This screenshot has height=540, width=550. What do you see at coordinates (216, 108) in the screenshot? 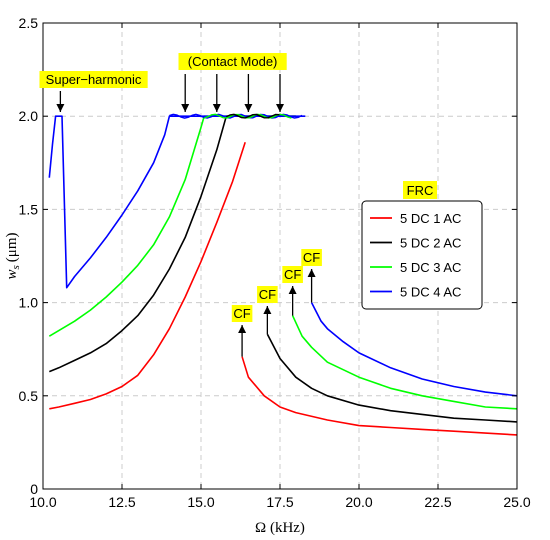
I see `contact-mode-arrow-2-head` at bounding box center [216, 108].